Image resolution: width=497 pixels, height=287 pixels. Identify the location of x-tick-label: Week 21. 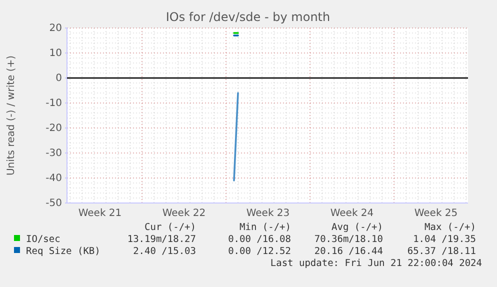
(100, 214).